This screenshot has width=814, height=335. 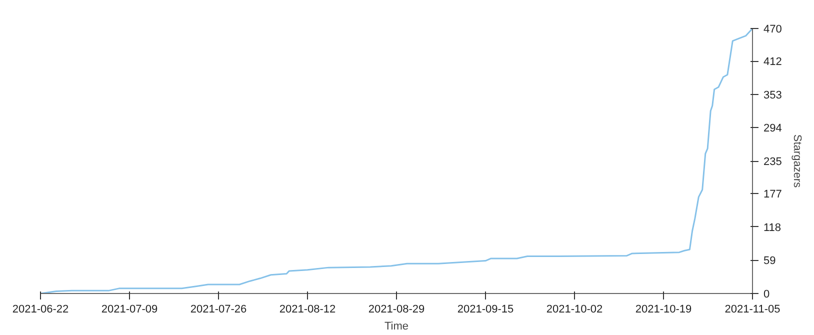 I want to click on x-tick-label: 2021-07-26, so click(x=218, y=310).